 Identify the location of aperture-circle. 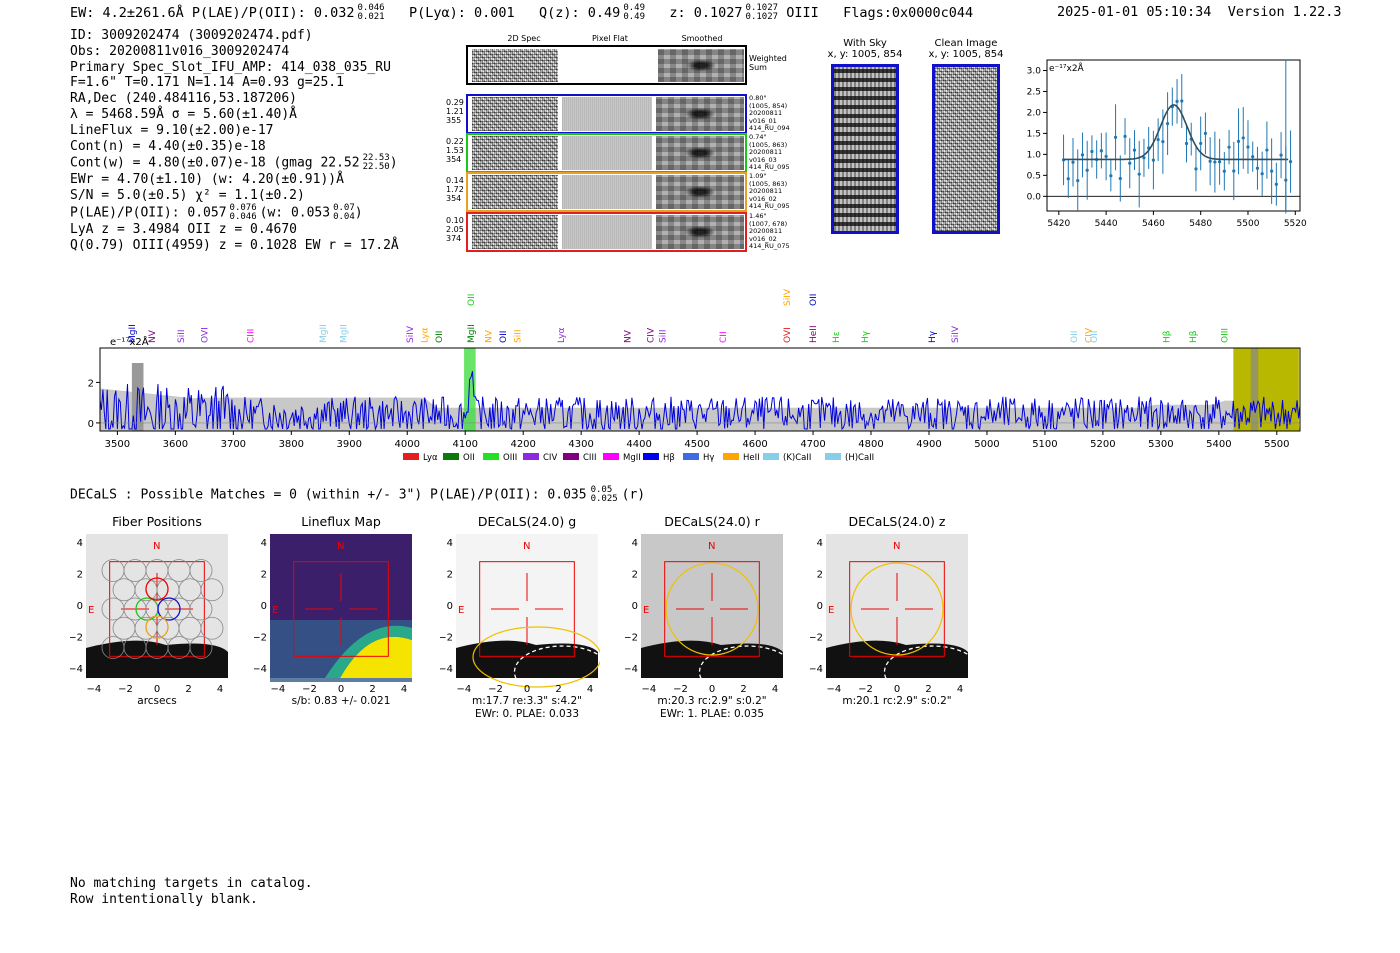
(897, 609).